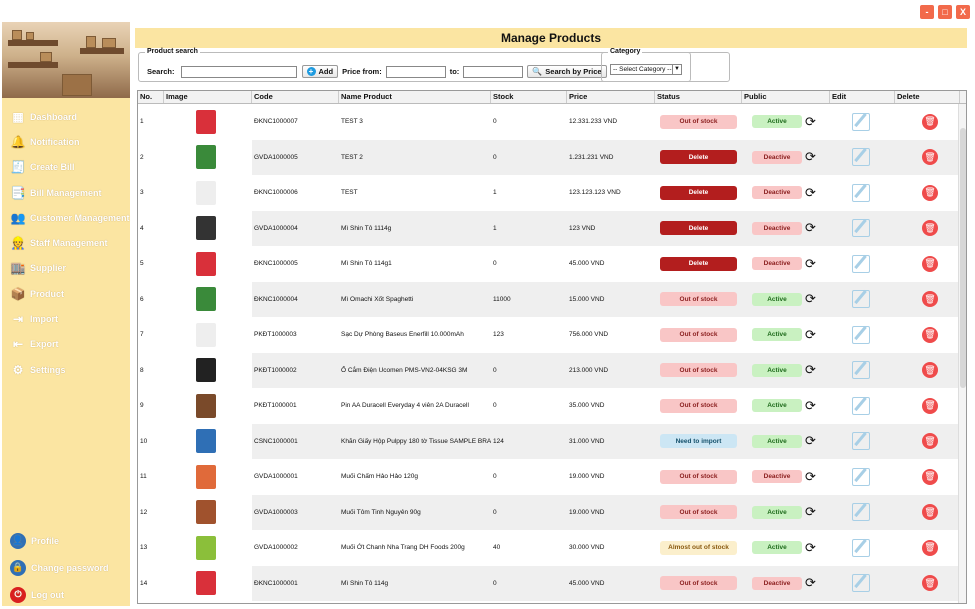 This screenshot has height=609, width=975. I want to click on sidebar-item-export: ⇤ Export, so click(66, 344).